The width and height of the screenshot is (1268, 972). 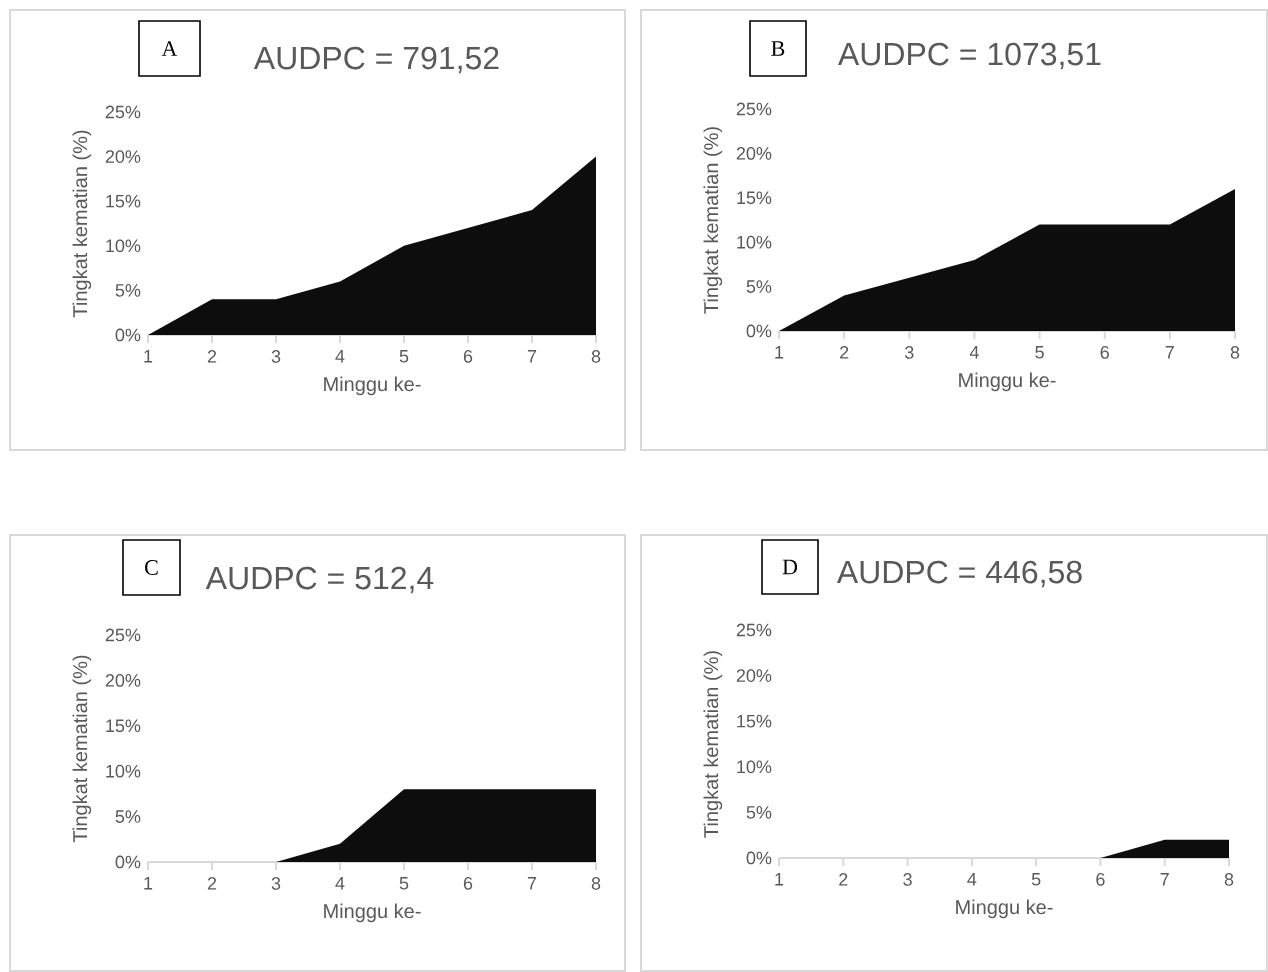 What do you see at coordinates (319, 580) in the screenshot?
I see `chart-title: AUDPC = 512,4` at bounding box center [319, 580].